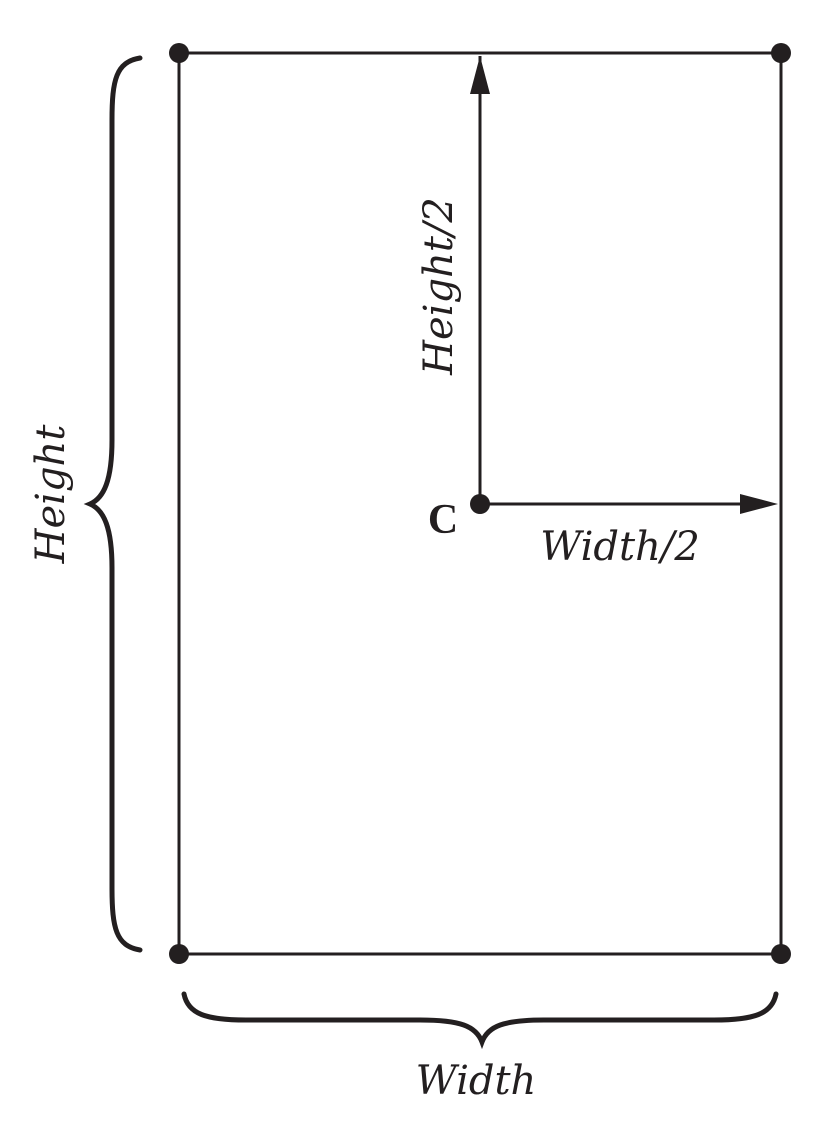 This screenshot has height=1134, width=820. What do you see at coordinates (179, 53) in the screenshot?
I see `corner-point-top-left` at bounding box center [179, 53].